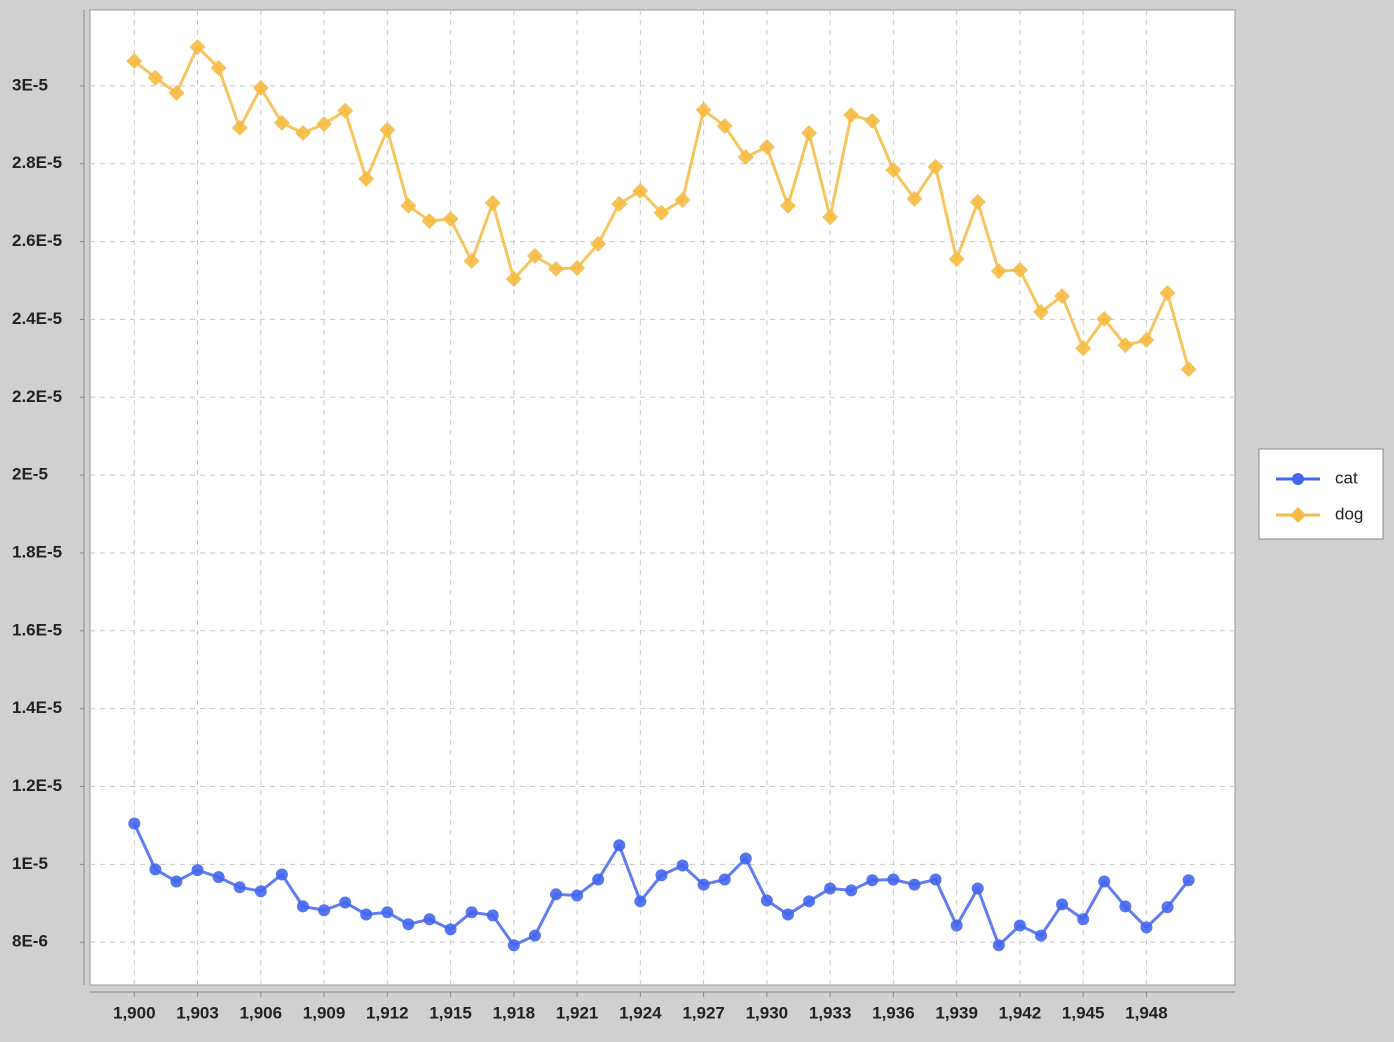 This screenshot has width=1394, height=1042. I want to click on x-tick-label: 1,936, so click(893, 1012).